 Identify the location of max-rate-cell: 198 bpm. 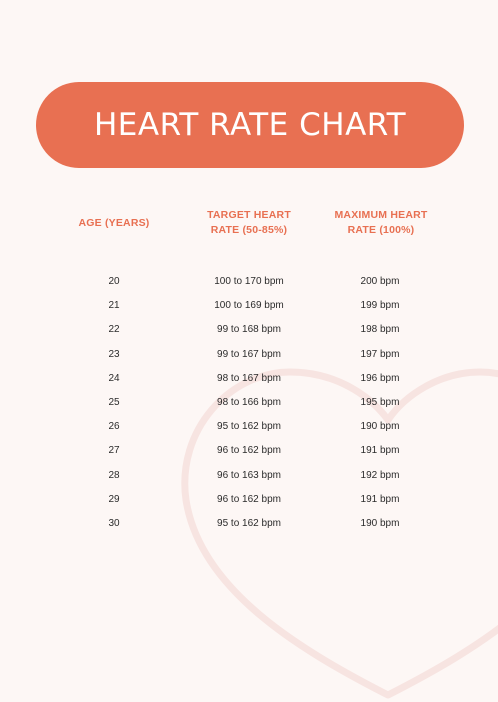
(380, 330).